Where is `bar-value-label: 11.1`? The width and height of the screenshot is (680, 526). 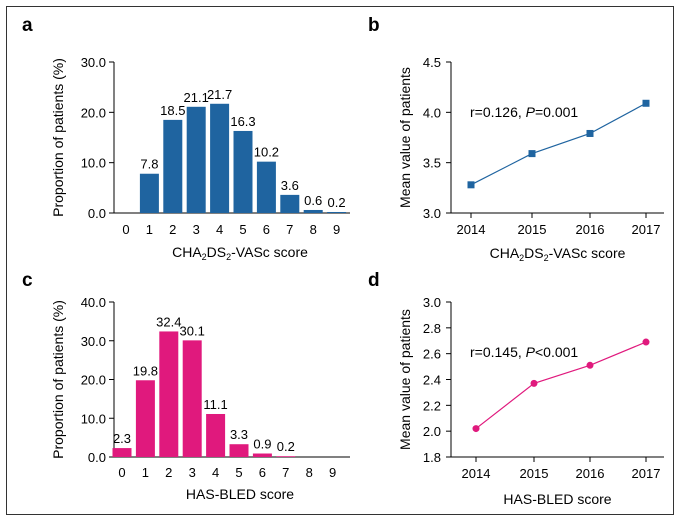
bar-value-label: 11.1 is located at coordinates (215, 404).